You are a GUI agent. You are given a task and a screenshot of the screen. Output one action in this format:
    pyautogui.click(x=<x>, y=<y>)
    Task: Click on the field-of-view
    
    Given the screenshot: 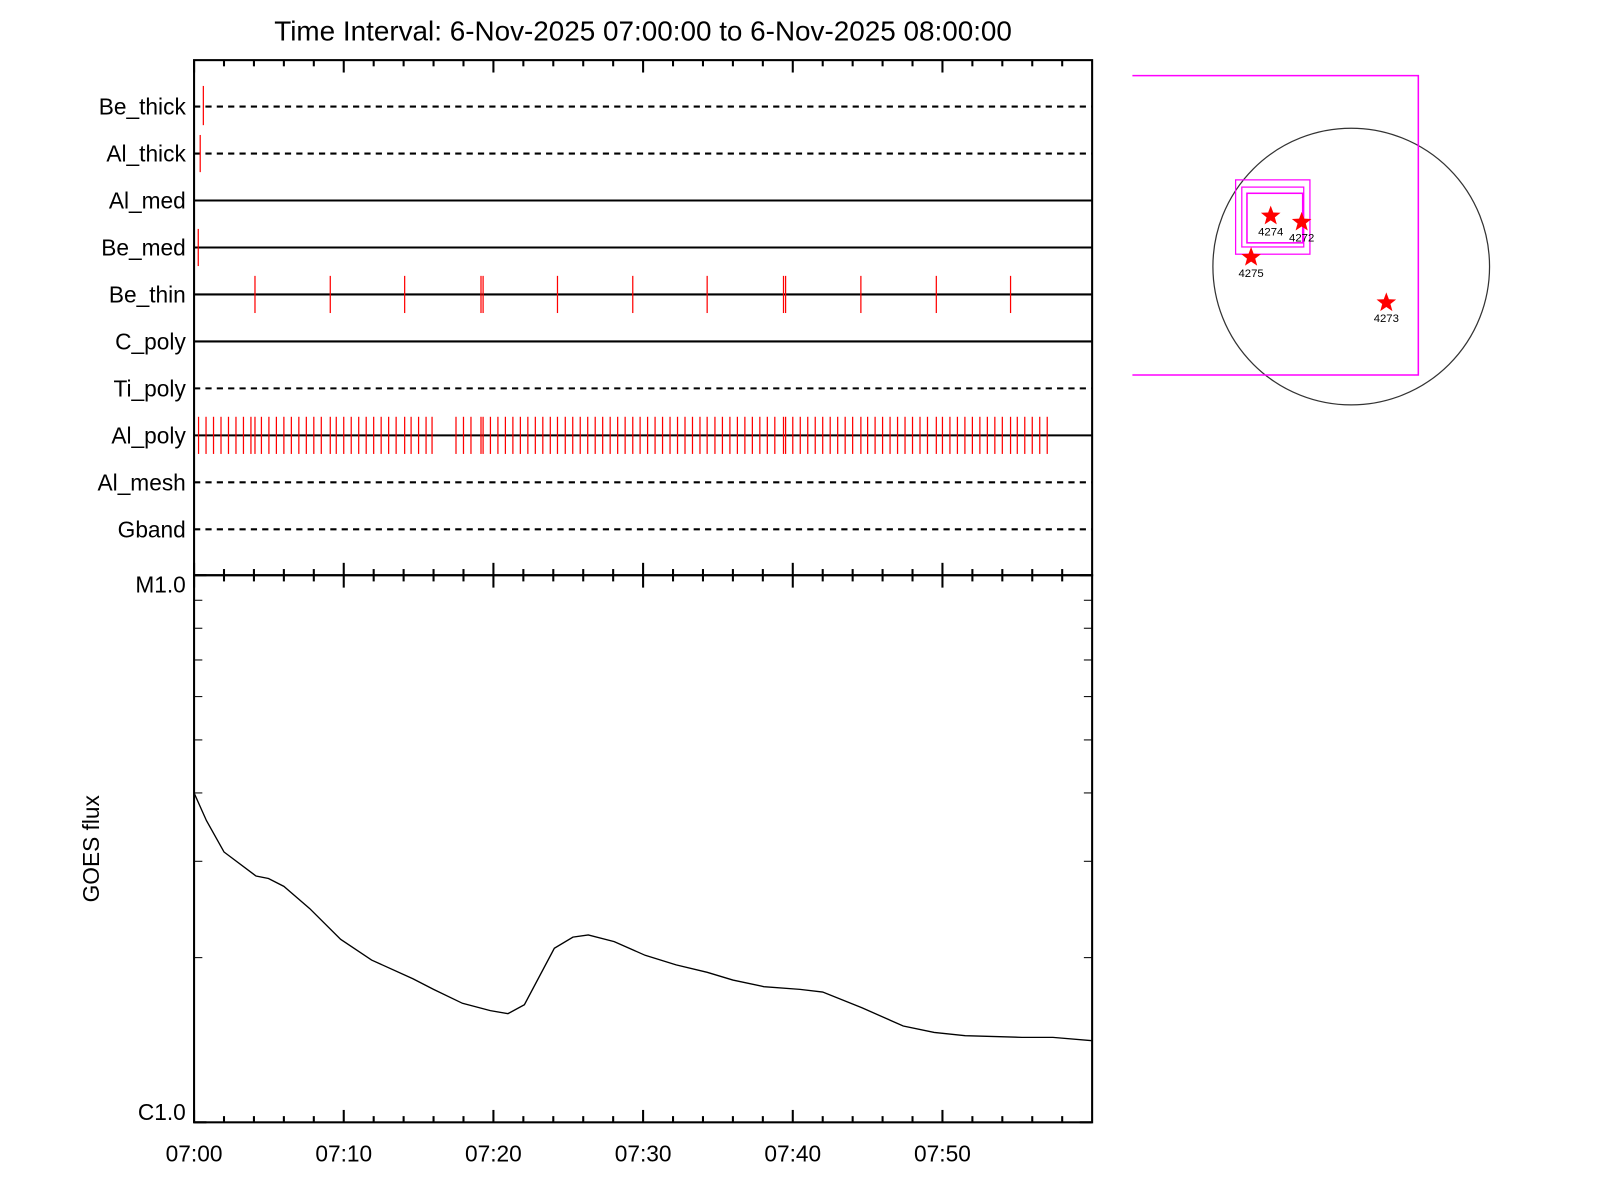 What is the action you would take?
    pyautogui.click(x=1276, y=225)
    